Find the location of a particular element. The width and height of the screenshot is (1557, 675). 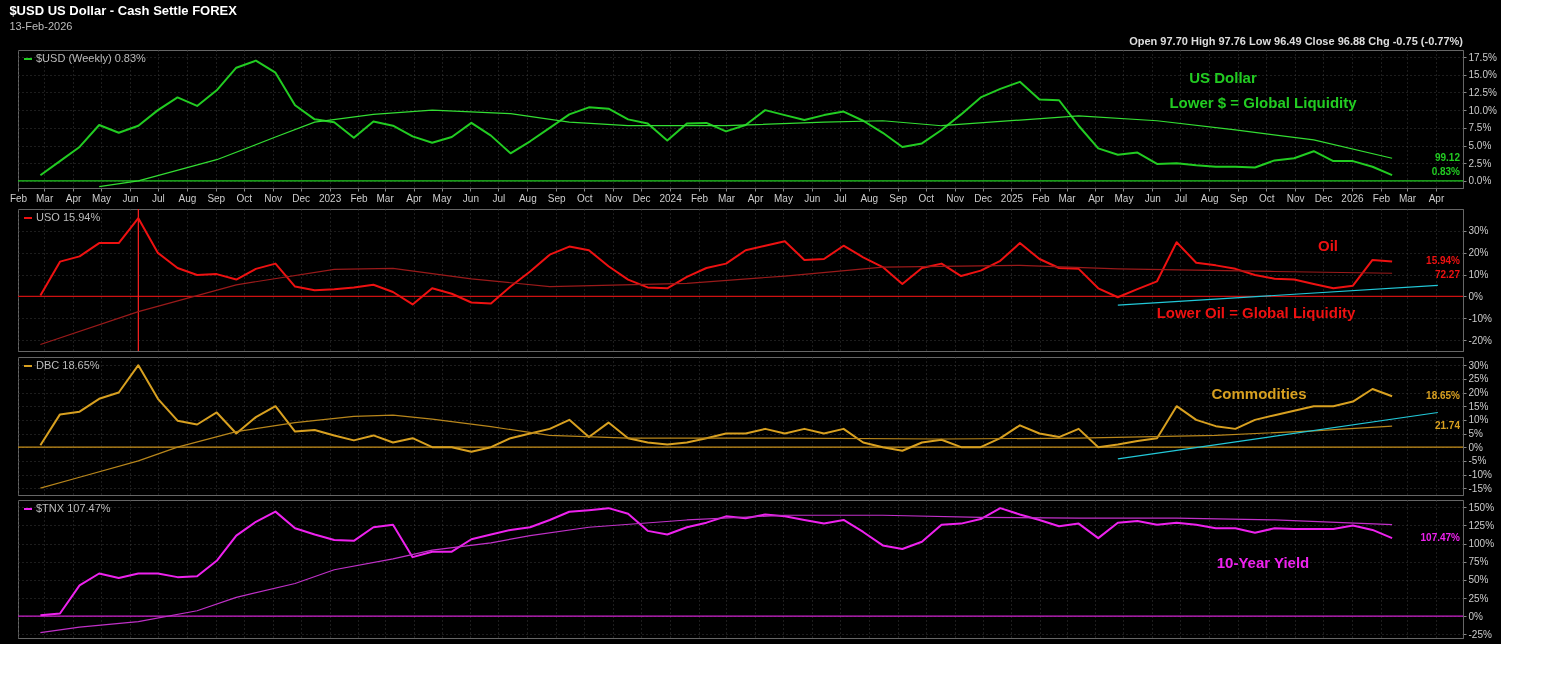

y-tick-label: 5% is located at coordinates (1476, 434).